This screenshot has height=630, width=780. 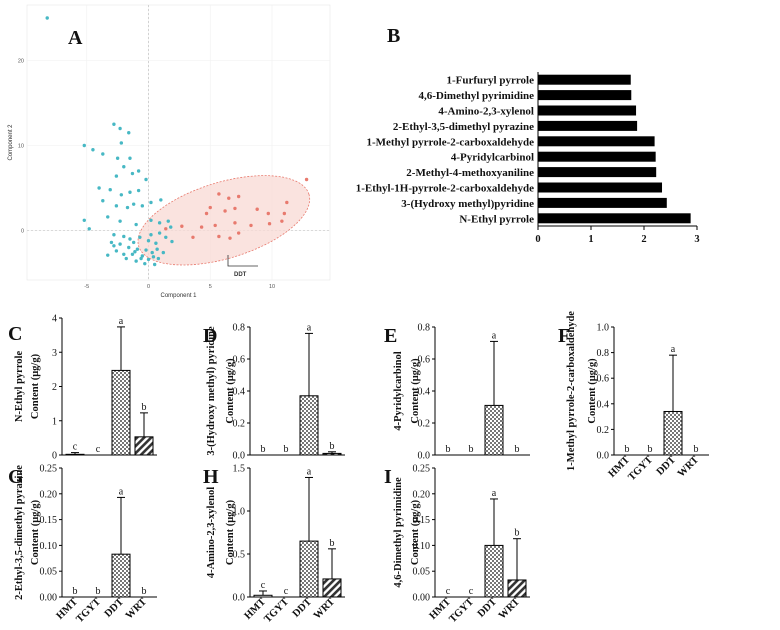 What do you see at coordinates (517, 449) in the screenshot?
I see `panel-e-significance-letter: b` at bounding box center [517, 449].